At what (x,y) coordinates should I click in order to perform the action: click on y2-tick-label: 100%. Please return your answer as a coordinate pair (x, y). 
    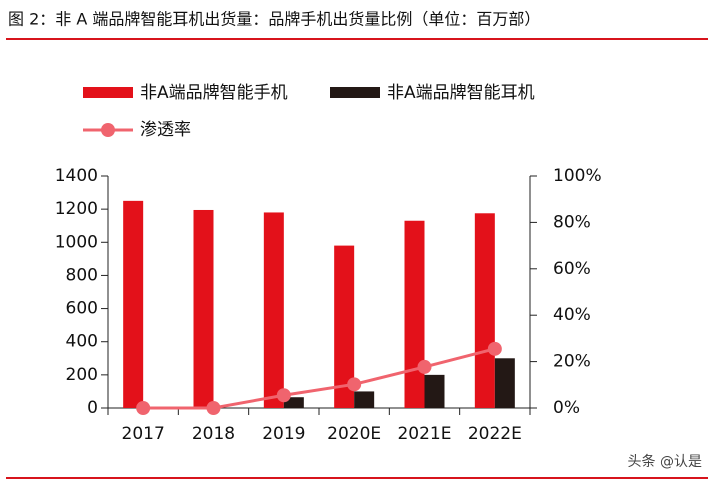
    Looking at the image, I should click on (577, 176).